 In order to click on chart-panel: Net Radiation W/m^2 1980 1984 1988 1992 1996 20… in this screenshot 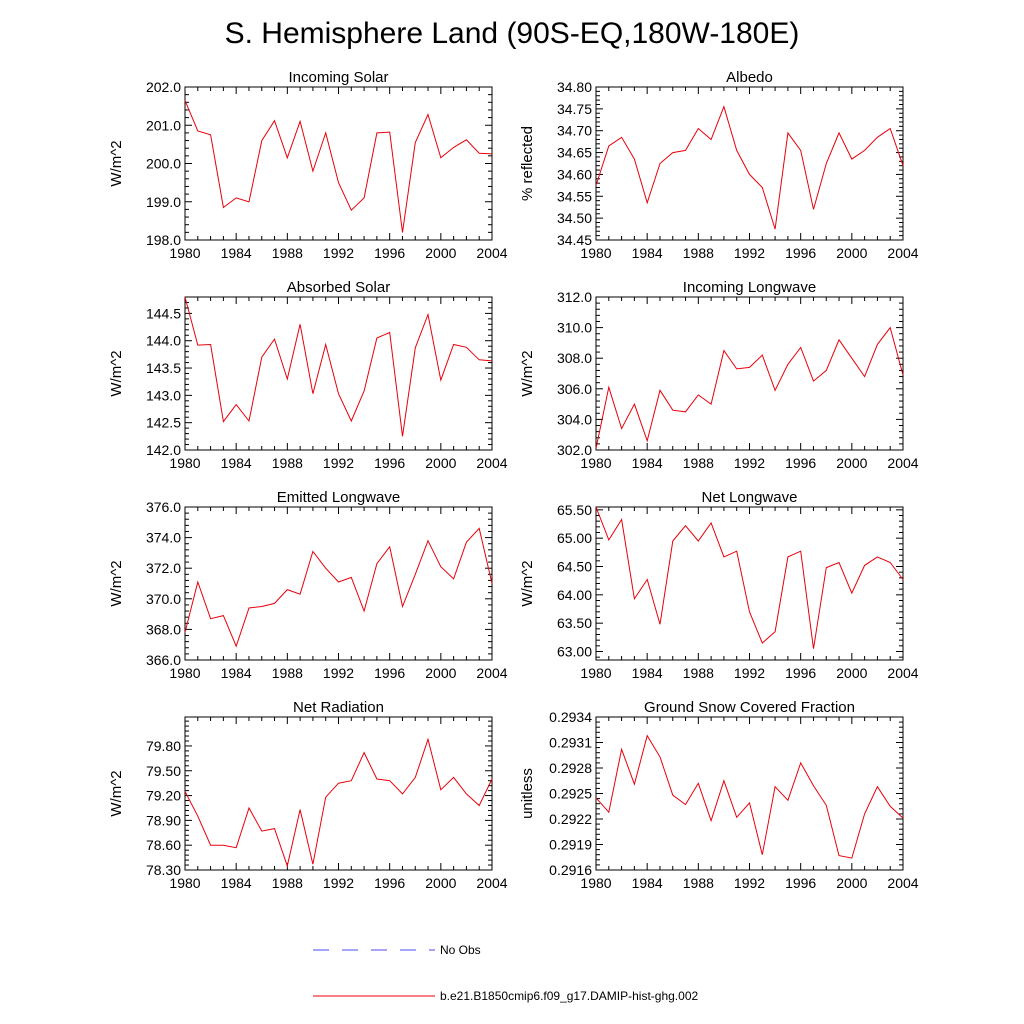, I will do `click(308, 795)`.